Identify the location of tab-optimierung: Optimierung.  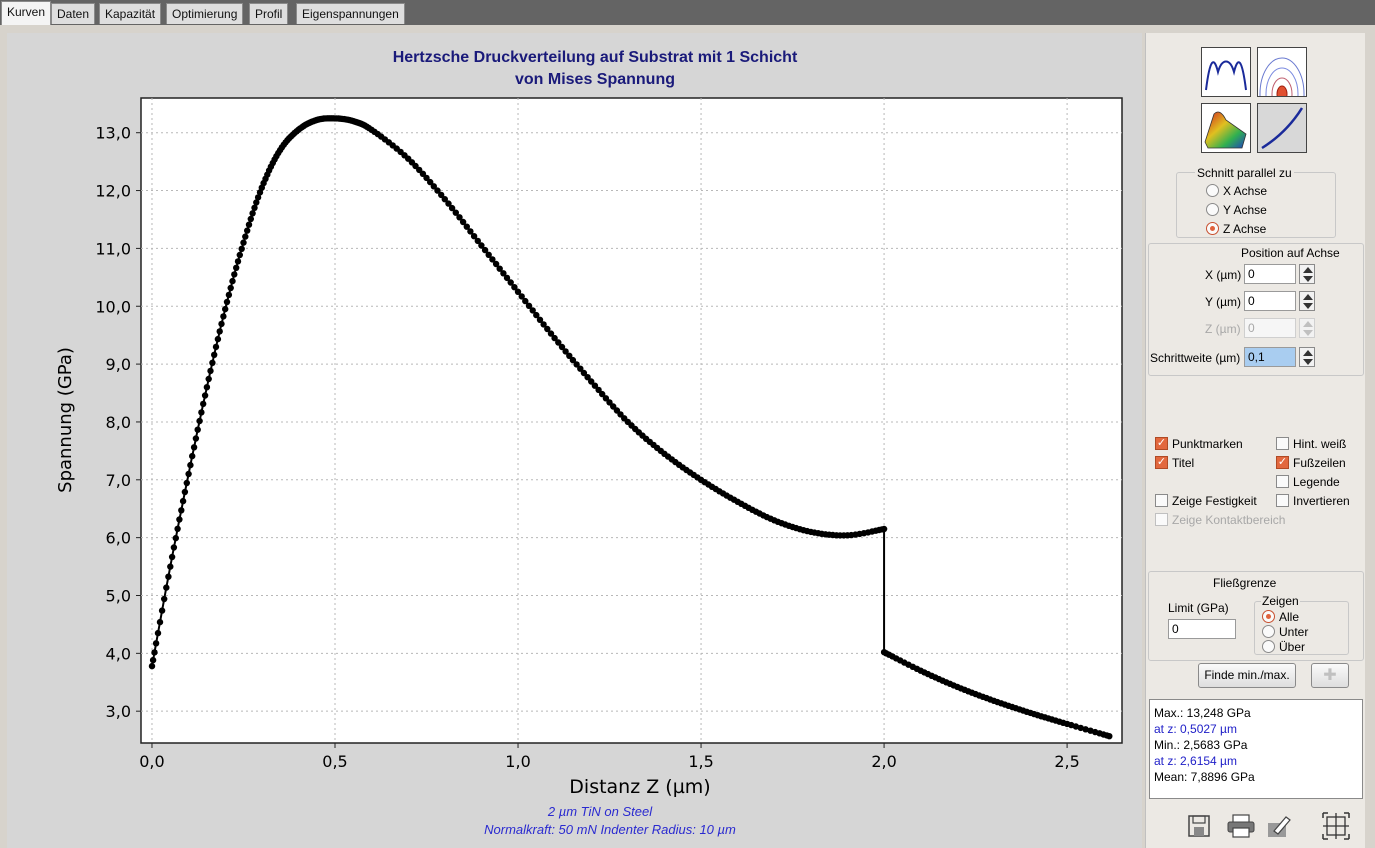
(205, 13).